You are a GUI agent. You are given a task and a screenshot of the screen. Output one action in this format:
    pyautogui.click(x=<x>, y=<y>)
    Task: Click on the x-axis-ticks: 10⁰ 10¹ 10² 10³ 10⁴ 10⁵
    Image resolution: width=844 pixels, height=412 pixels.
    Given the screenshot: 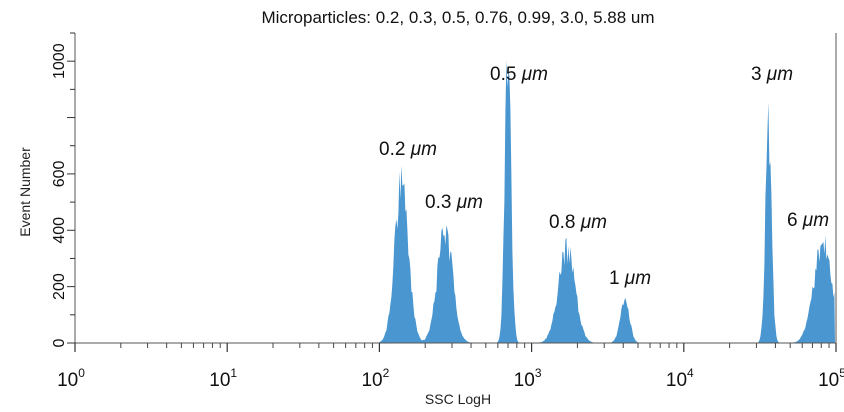 What is the action you would take?
    pyautogui.click(x=450, y=367)
    